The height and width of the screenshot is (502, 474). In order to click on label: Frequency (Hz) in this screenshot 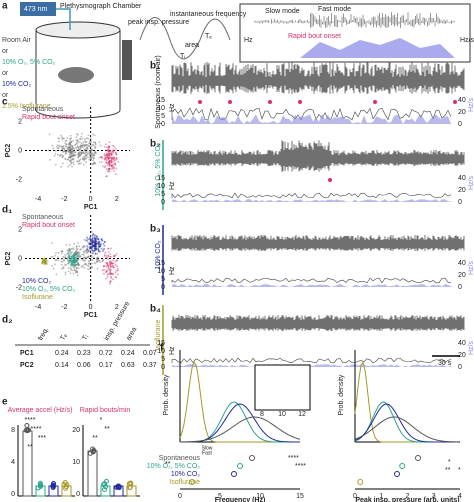, I will do `click(240, 499)`.